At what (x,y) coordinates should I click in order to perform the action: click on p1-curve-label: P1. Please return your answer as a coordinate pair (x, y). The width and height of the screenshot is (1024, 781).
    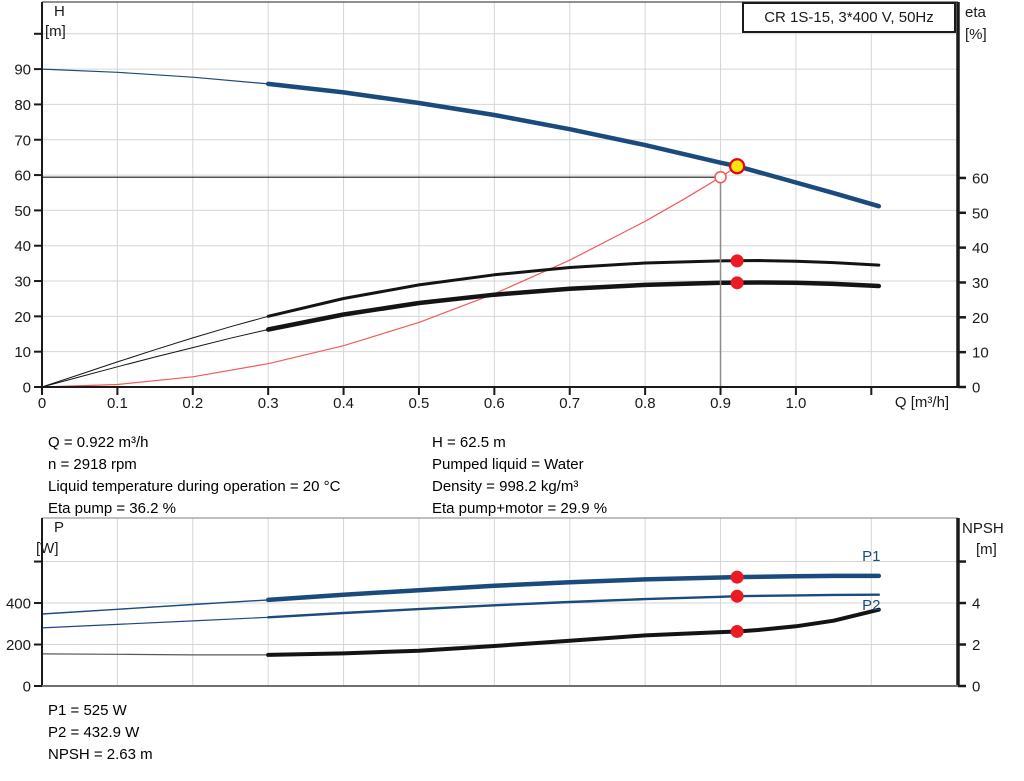
    Looking at the image, I should click on (871, 556).